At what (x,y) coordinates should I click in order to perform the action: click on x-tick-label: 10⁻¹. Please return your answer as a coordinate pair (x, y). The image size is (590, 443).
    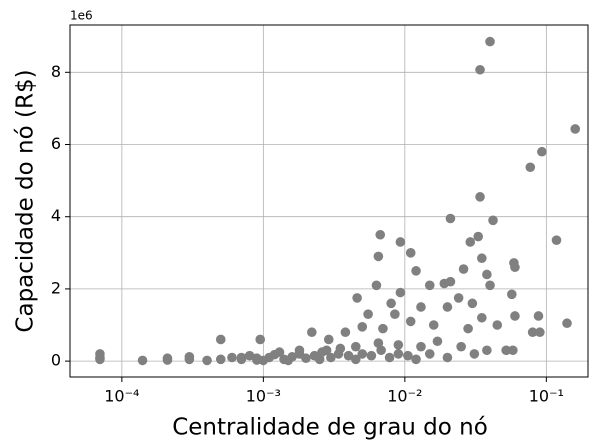
    Looking at the image, I should click on (546, 396).